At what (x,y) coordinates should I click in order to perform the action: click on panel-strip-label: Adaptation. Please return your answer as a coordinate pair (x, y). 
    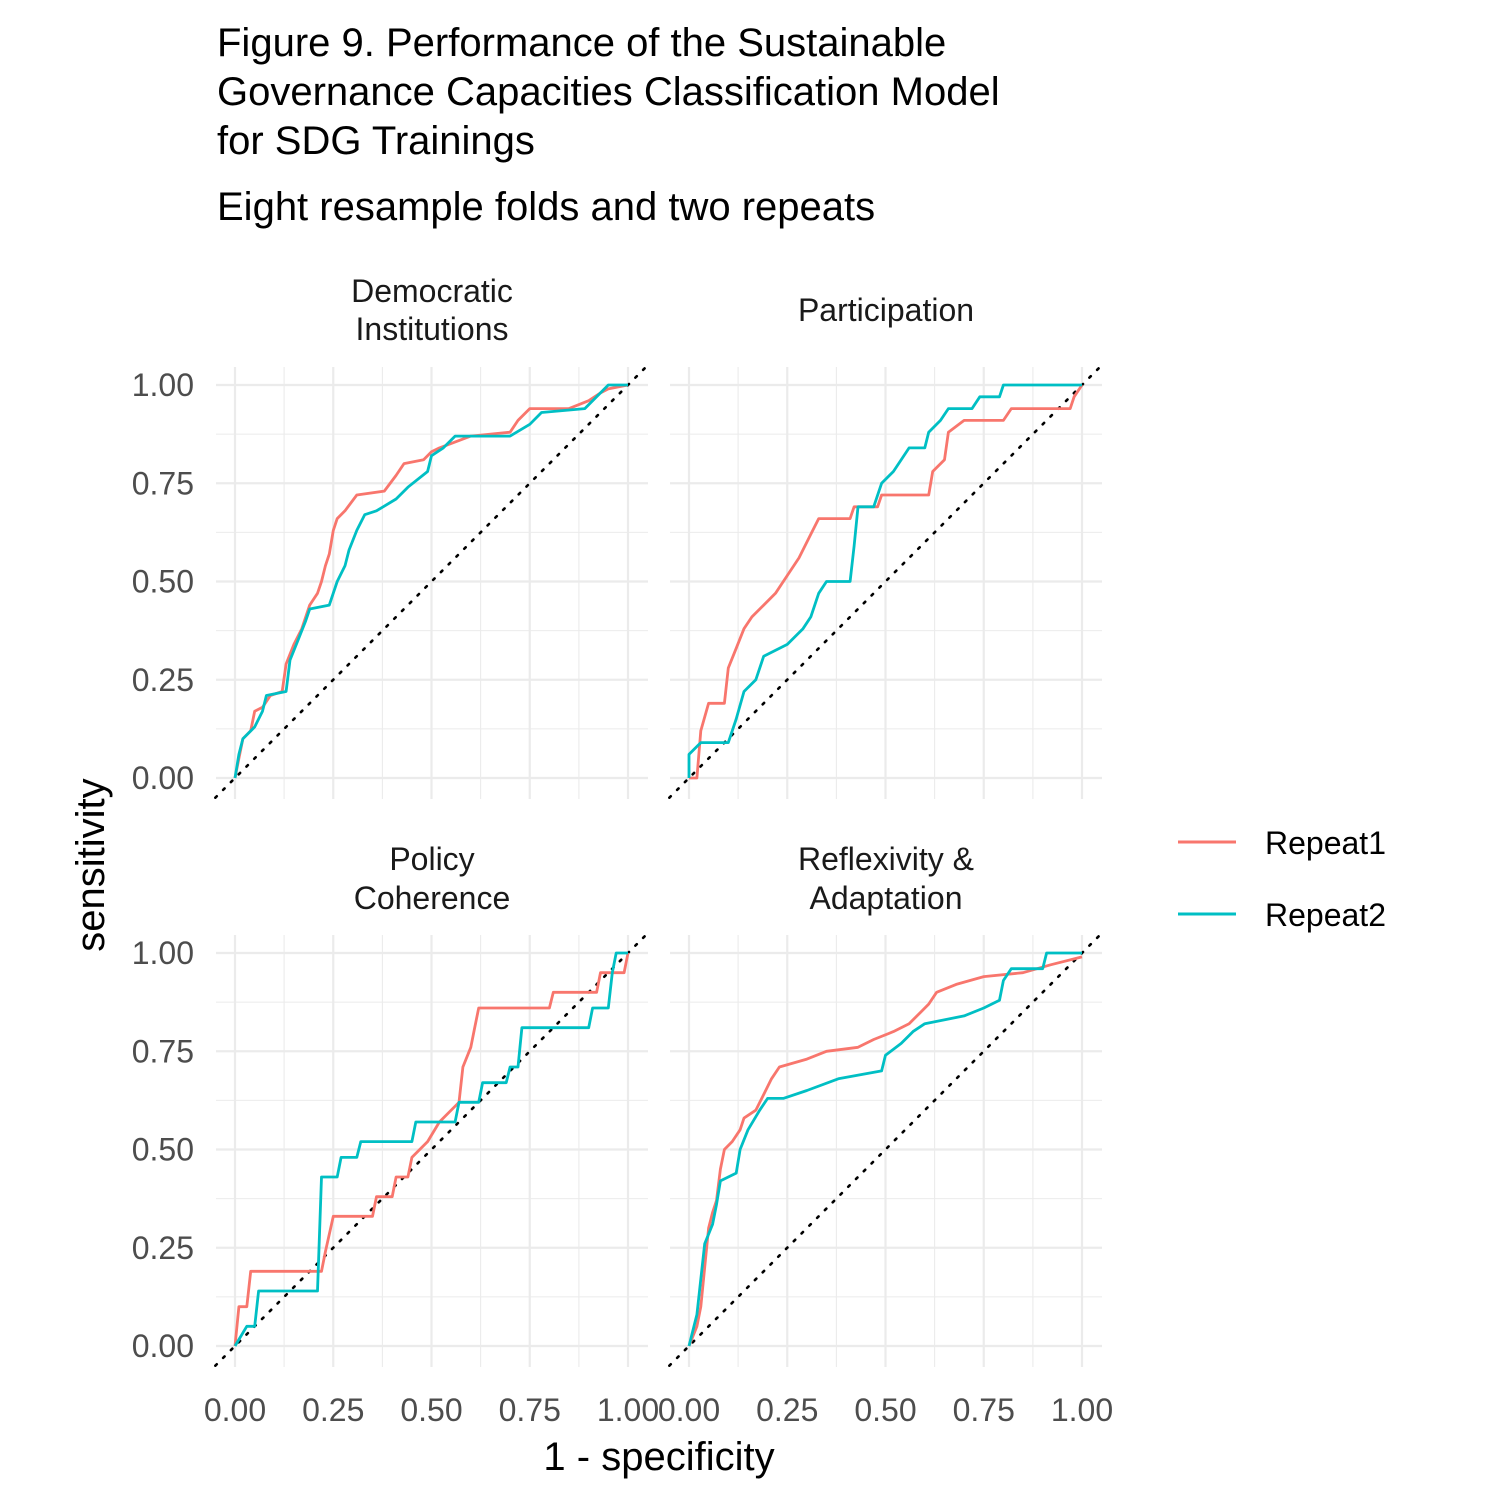
    Looking at the image, I should click on (885, 898).